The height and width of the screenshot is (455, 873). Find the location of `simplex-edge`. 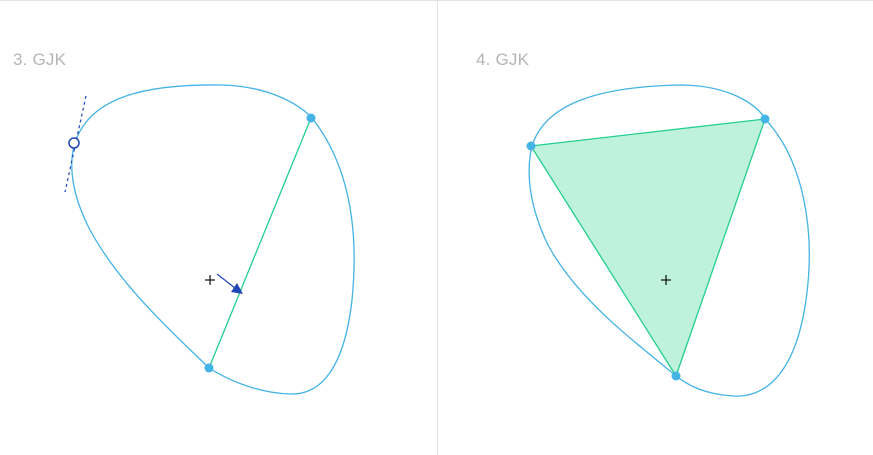

simplex-edge is located at coordinates (260, 243).